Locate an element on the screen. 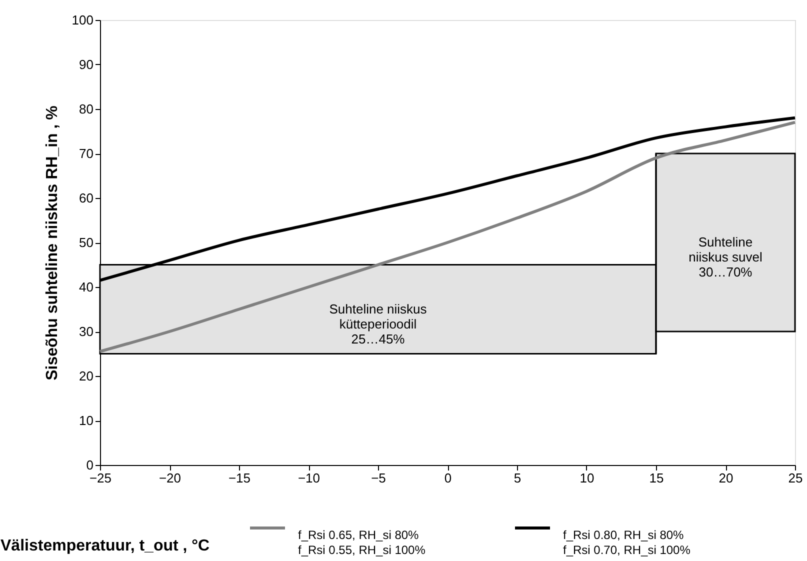  x-tick-label: −20 is located at coordinates (170, 478).